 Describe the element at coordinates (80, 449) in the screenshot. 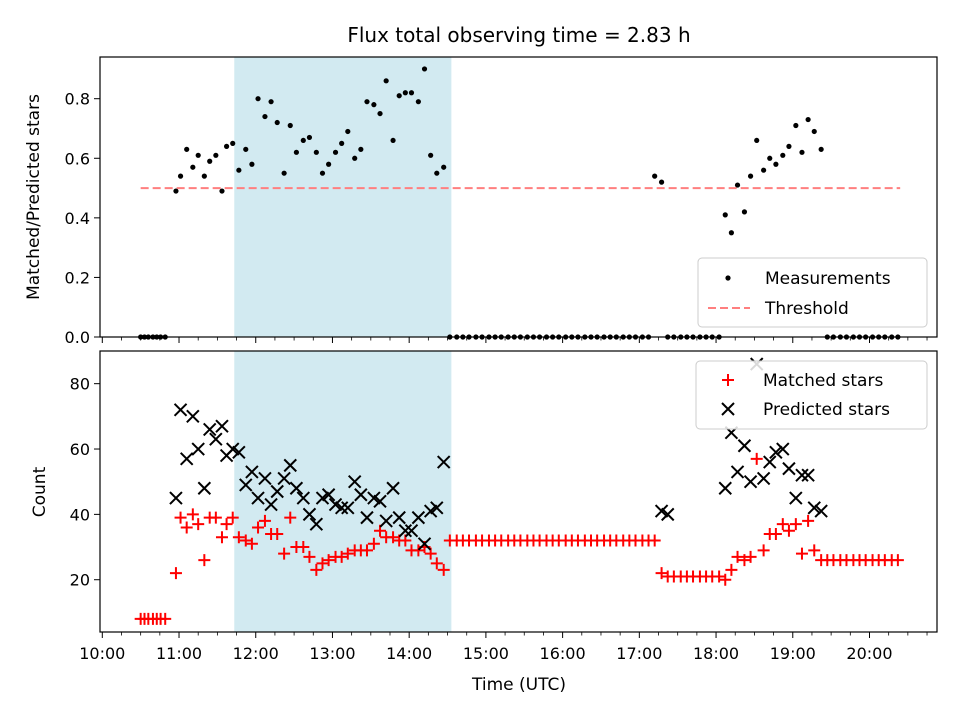

I see `bottom-y-tick-label: 60` at that location.